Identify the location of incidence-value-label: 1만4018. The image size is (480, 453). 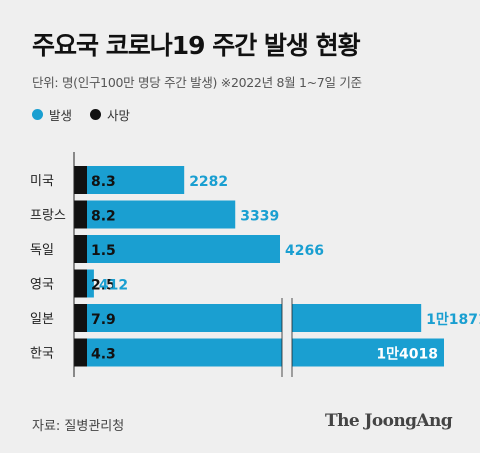
(407, 355).